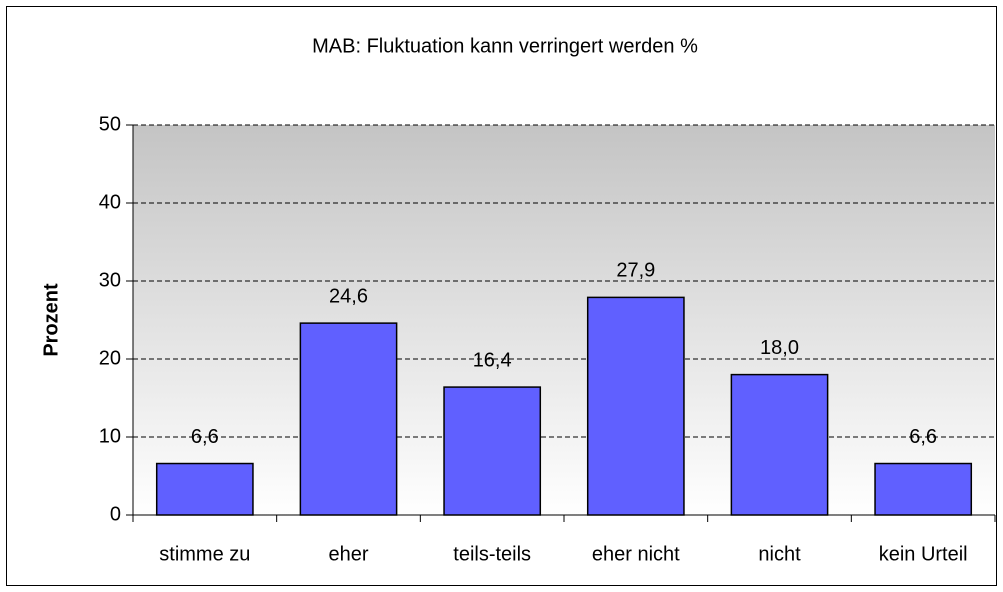 The image size is (1003, 592). Describe the element at coordinates (110, 280) in the screenshot. I see `y-tick-label: 30` at that location.